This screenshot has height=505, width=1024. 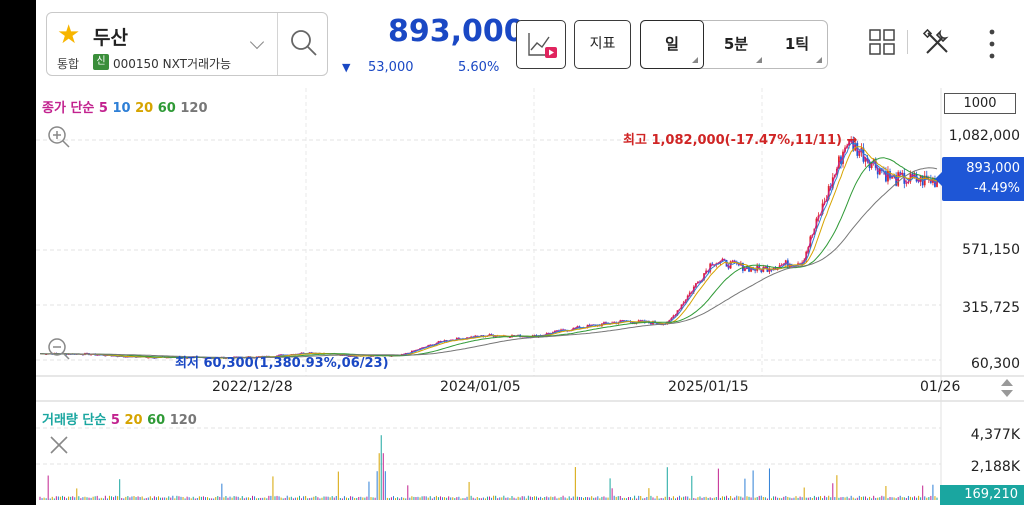 What do you see at coordinates (991, 308) in the screenshot?
I see `y-axis-label: 315,725` at bounding box center [991, 308].